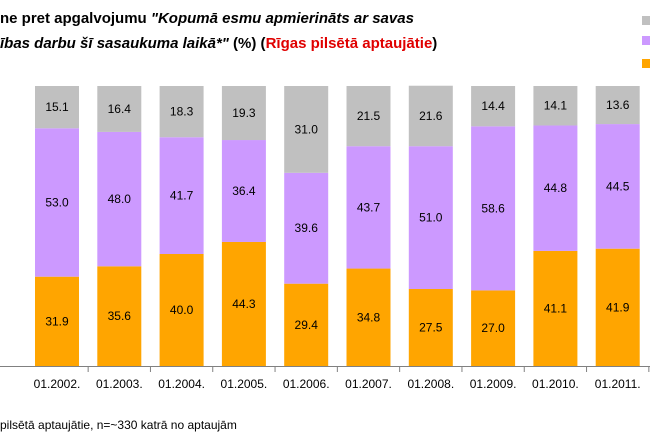  I want to click on x-tick-label-6: 01.2008., so click(430, 384).